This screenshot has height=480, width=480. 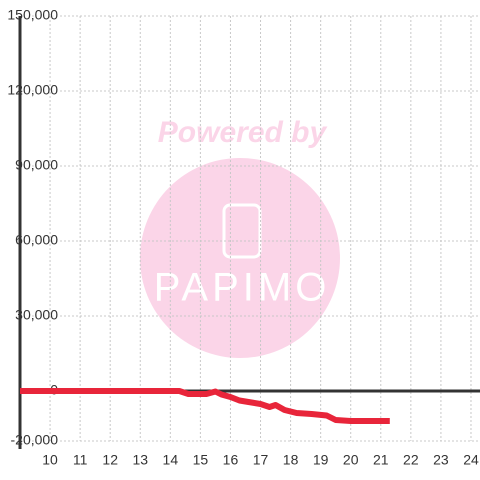 I want to click on x-tick-label: 10, so click(x=50, y=460).